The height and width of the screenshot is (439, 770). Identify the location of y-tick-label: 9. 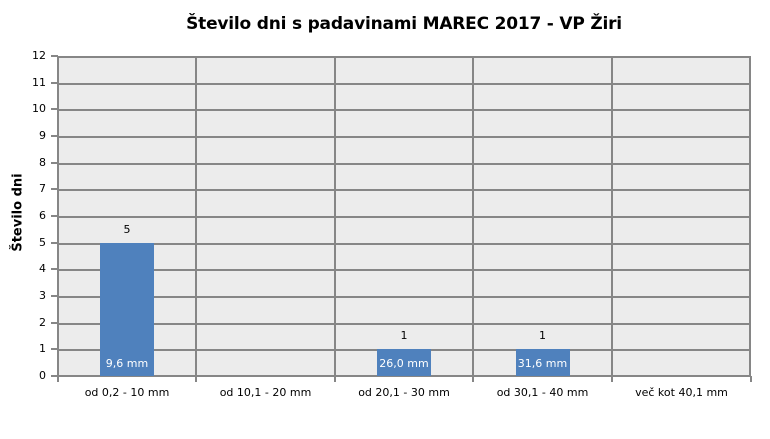
(42, 135).